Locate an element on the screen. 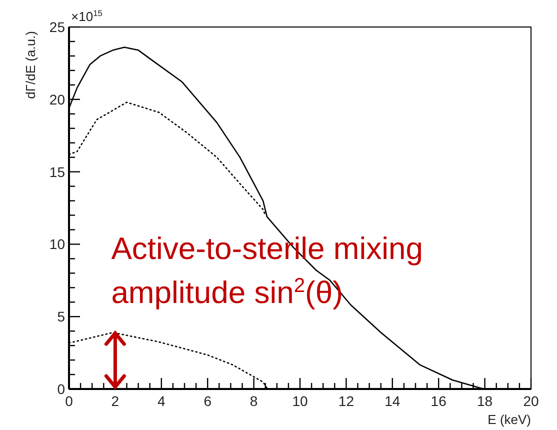 The height and width of the screenshot is (430, 557). x-axis-title: E (keV) is located at coordinates (509, 419).